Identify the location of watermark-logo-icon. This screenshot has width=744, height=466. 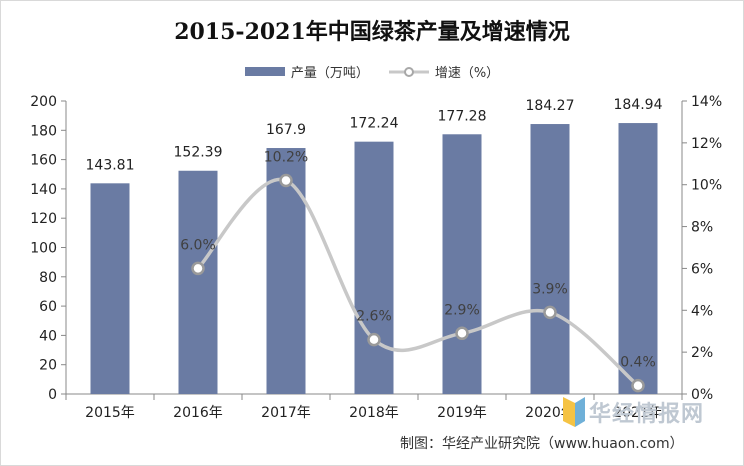
(574, 412).